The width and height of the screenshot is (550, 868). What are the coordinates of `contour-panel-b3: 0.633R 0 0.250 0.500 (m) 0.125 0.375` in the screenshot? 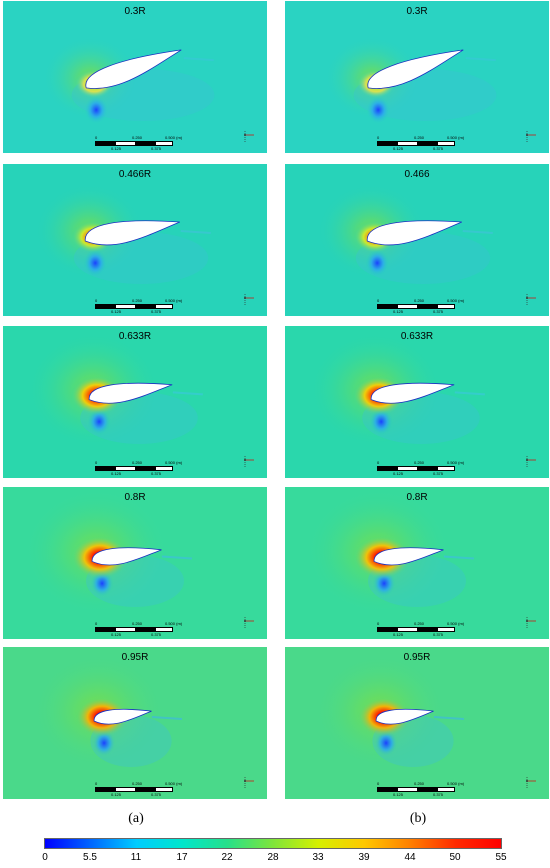 It's located at (417, 402).